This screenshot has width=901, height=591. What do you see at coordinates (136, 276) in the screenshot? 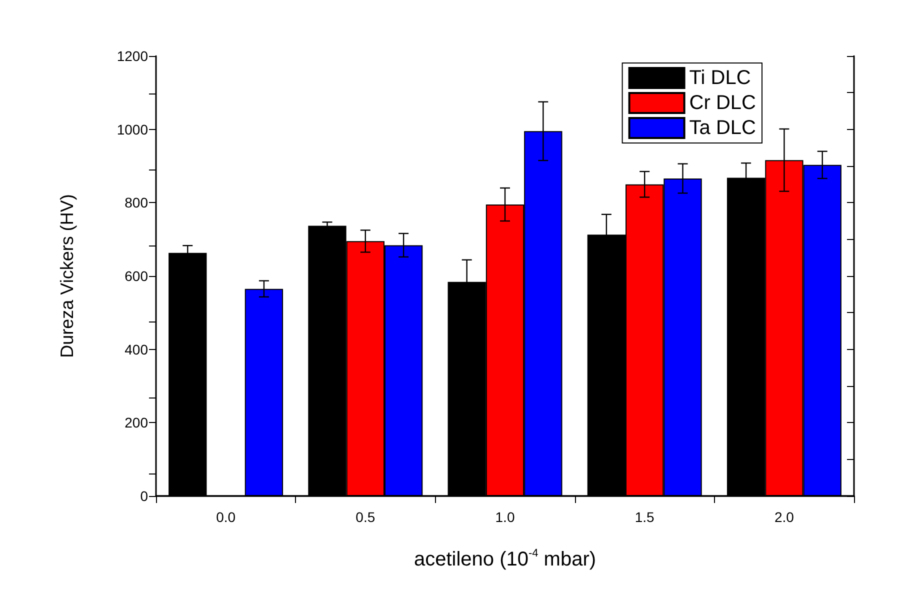
I see `y-tick-label: 600` at bounding box center [136, 276].